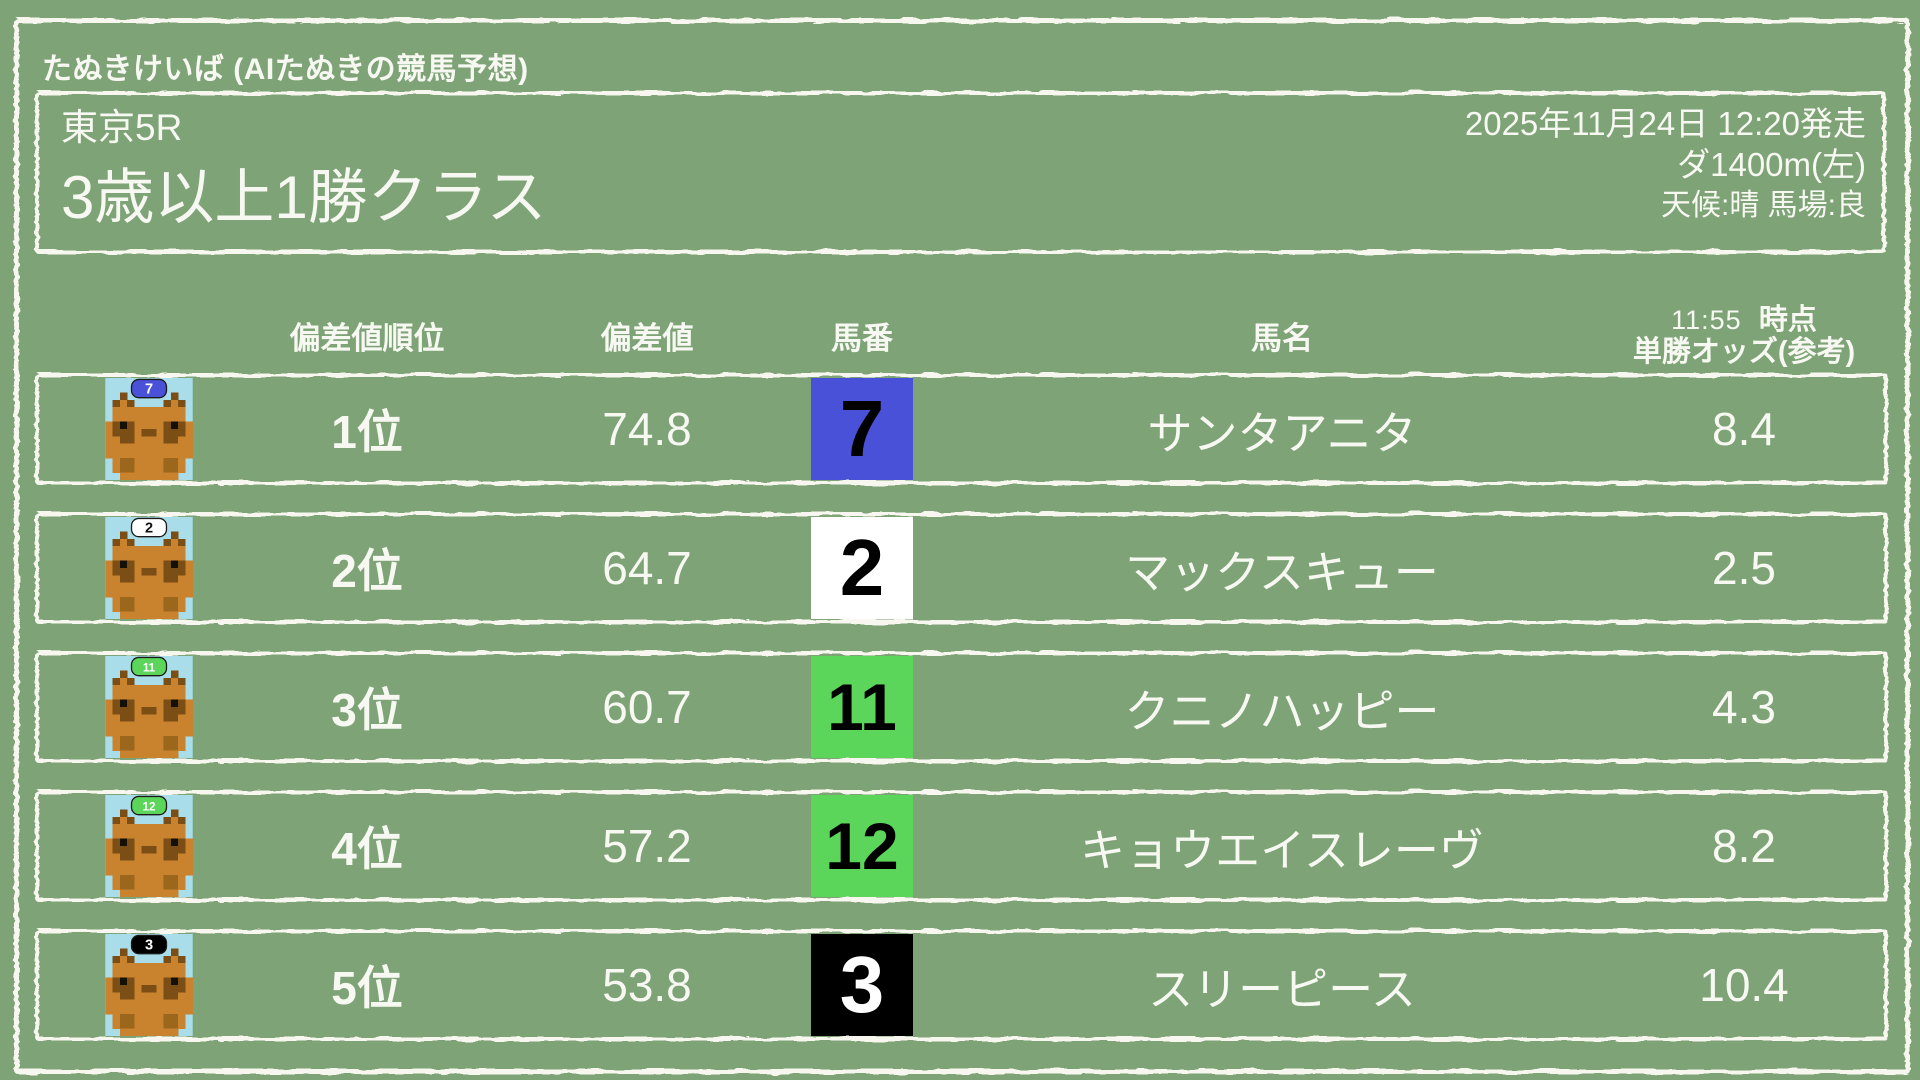 Image resolution: width=1920 pixels, height=1080 pixels. I want to click on horse-name: スリーピース, so click(1282, 989).